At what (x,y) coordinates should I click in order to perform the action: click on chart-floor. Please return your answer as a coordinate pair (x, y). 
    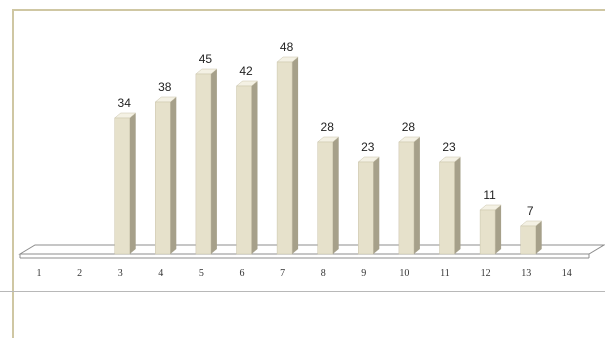
    Looking at the image, I should click on (311, 251).